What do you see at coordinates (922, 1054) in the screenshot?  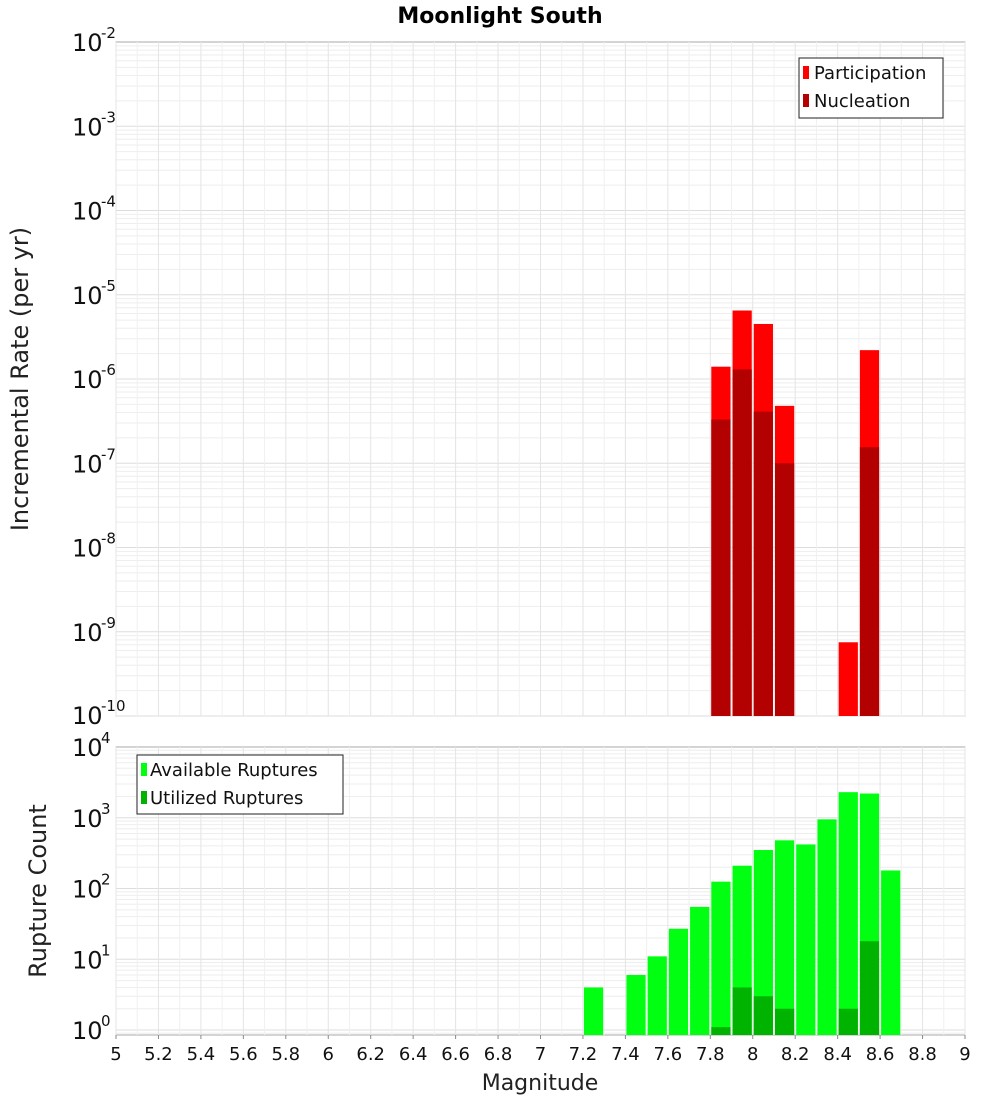 I see `x-tick-label: 8.8` at bounding box center [922, 1054].